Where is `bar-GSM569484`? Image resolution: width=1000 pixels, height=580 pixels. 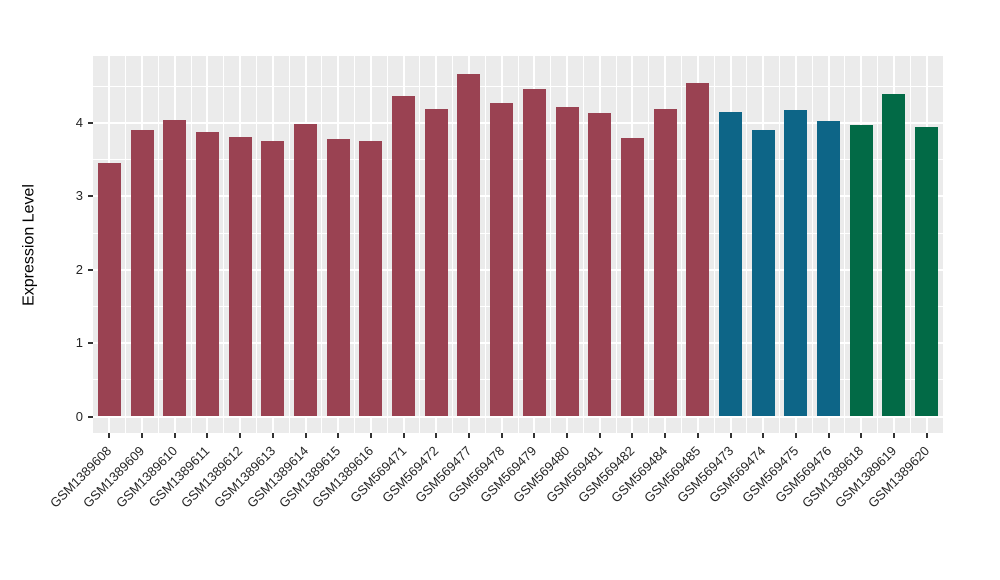 bar-GSM569484 is located at coordinates (665, 262).